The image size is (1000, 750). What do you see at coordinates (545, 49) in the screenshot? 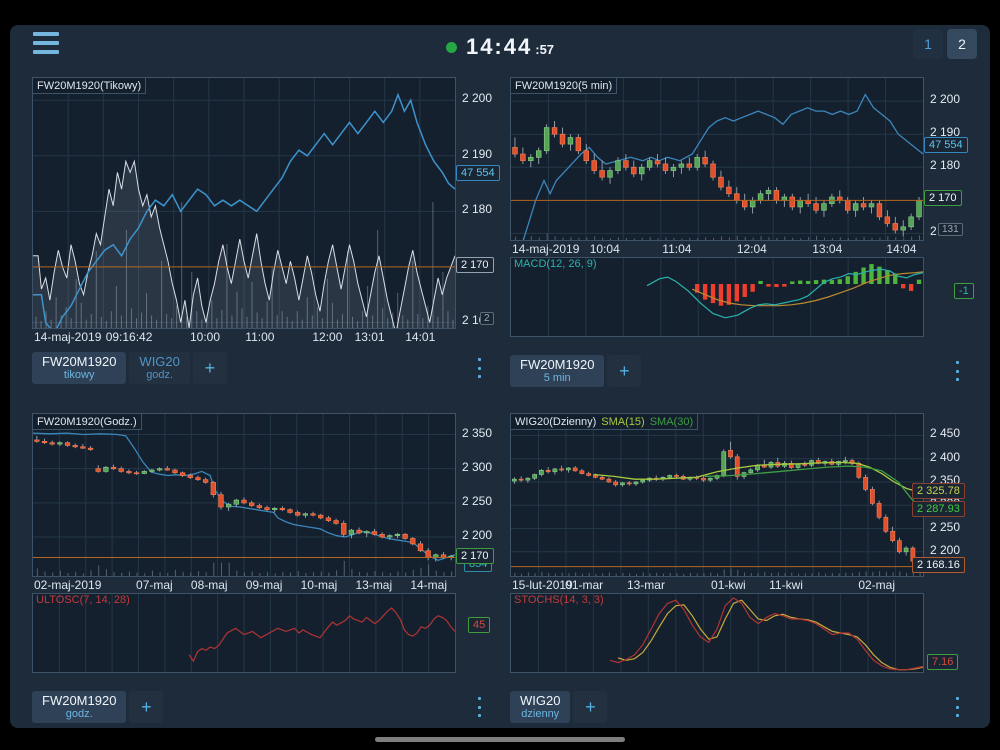
I see `clock-seconds: :57` at bounding box center [545, 49].